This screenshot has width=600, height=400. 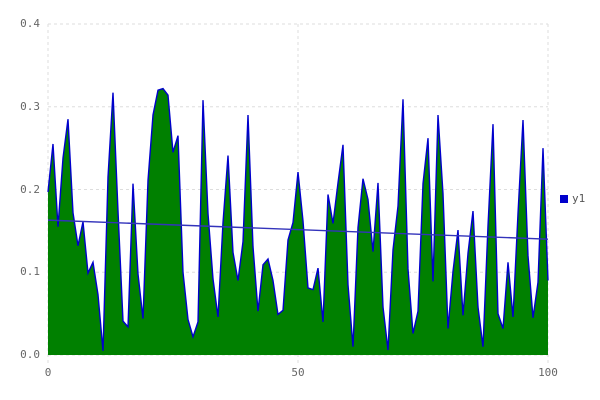 What do you see at coordinates (30, 354) in the screenshot?
I see `y-axis-tick: 0.0` at bounding box center [30, 354].